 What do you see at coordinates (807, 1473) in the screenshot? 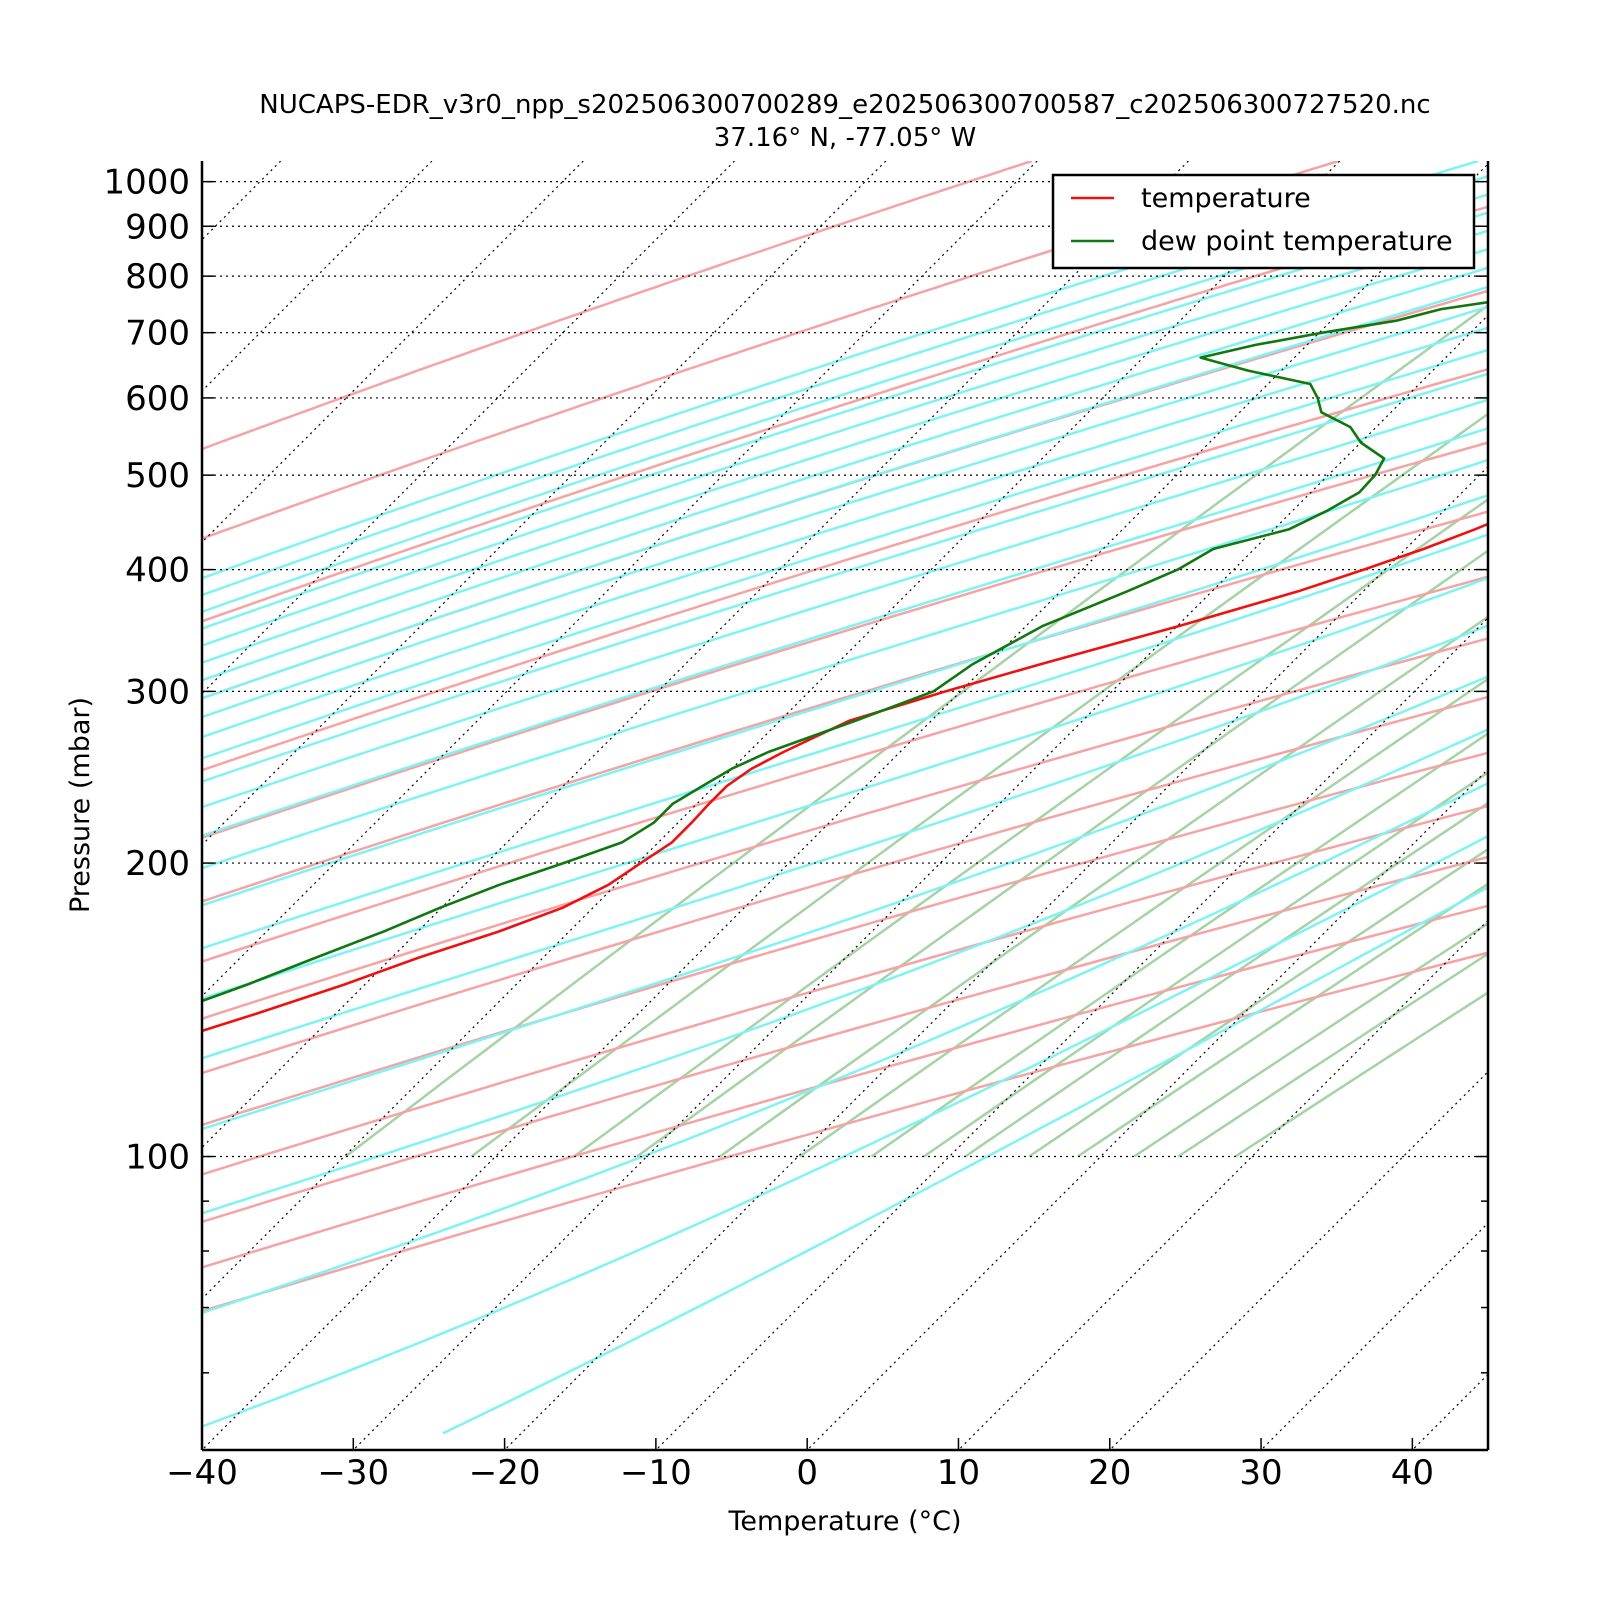
I see `x-tick-label: 0` at bounding box center [807, 1473].